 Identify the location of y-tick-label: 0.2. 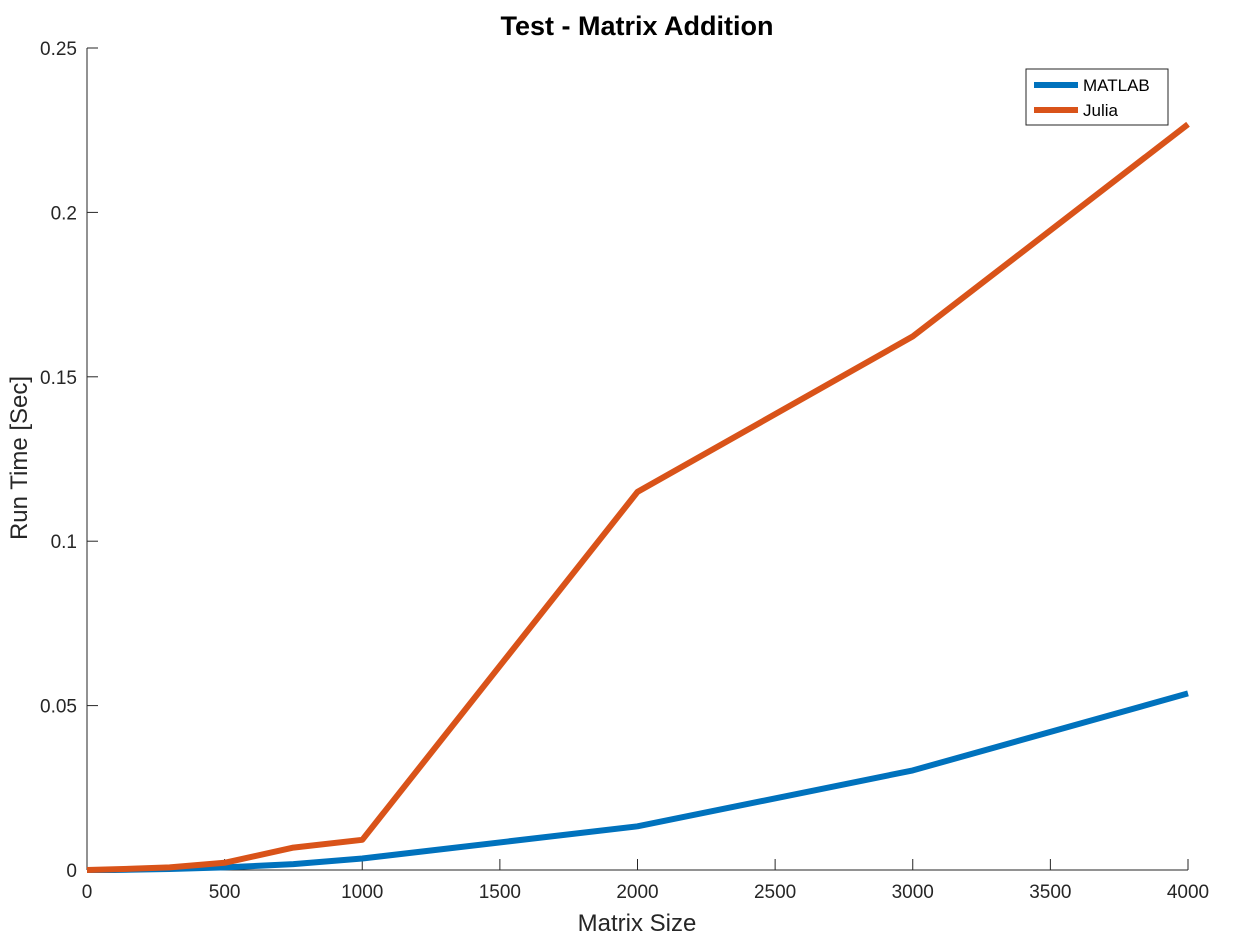
(64, 213).